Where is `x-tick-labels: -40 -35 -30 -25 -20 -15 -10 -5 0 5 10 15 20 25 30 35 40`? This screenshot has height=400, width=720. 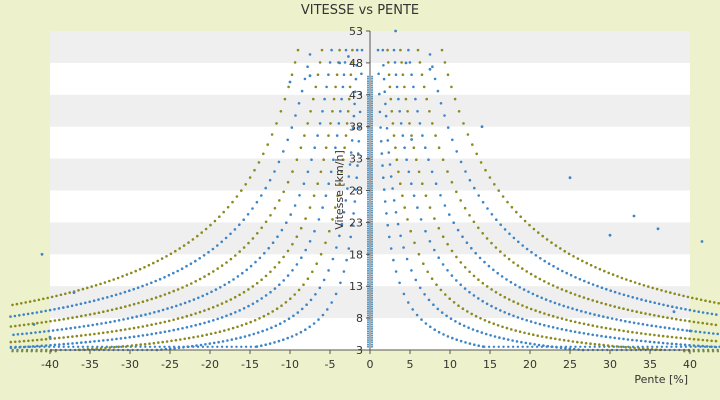 x-tick-labels: -40 -35 -30 -25 -20 -15 -10 -5 0 5 10 15 20 25 30 35 40 is located at coordinates (369, 360).